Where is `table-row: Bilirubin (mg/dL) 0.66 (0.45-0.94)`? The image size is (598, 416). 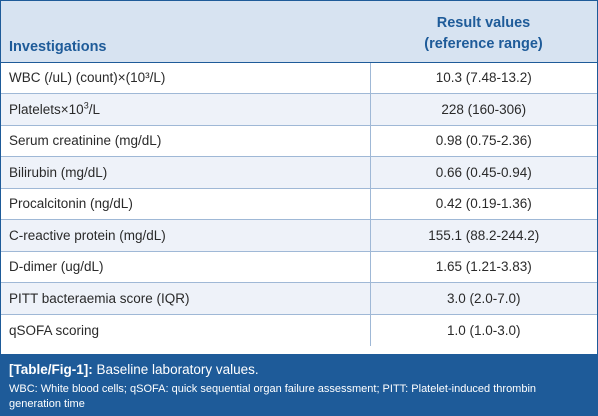 table-row: Bilirubin (mg/dL) 0.66 (0.45-0.94) is located at coordinates (299, 172).